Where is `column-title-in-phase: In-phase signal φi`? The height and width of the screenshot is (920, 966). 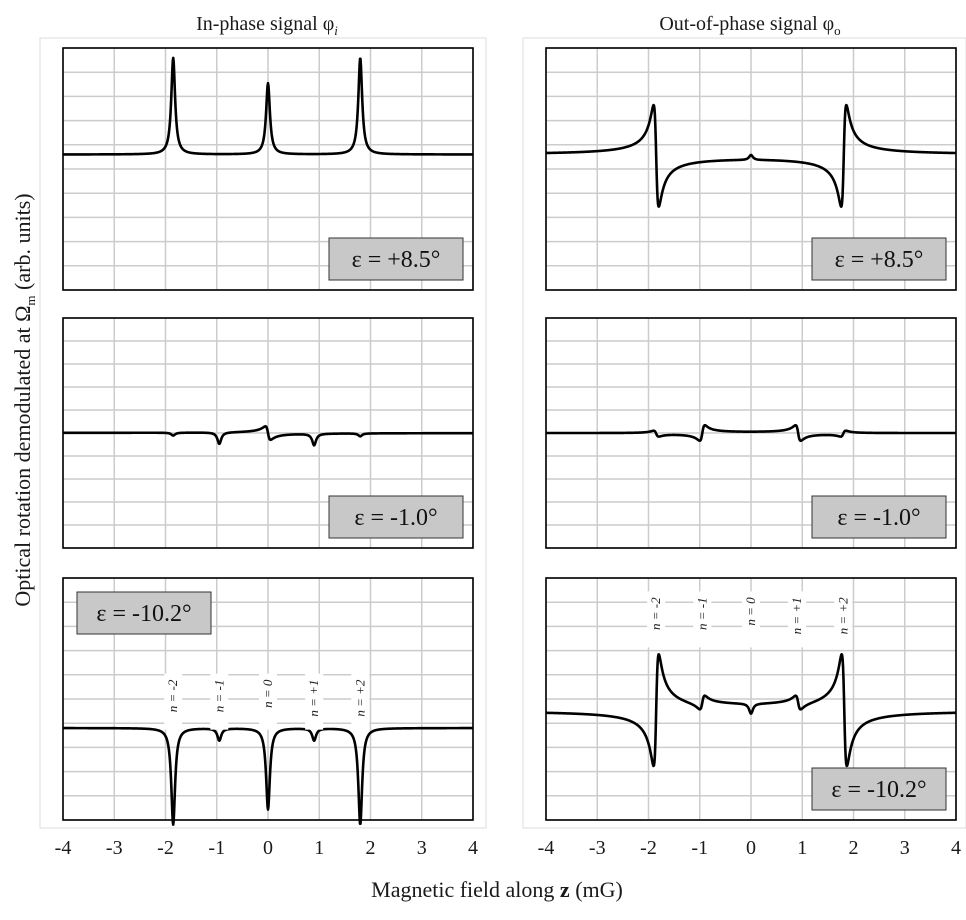
column-title-in-phase: In-phase signal φi is located at coordinates (267, 25).